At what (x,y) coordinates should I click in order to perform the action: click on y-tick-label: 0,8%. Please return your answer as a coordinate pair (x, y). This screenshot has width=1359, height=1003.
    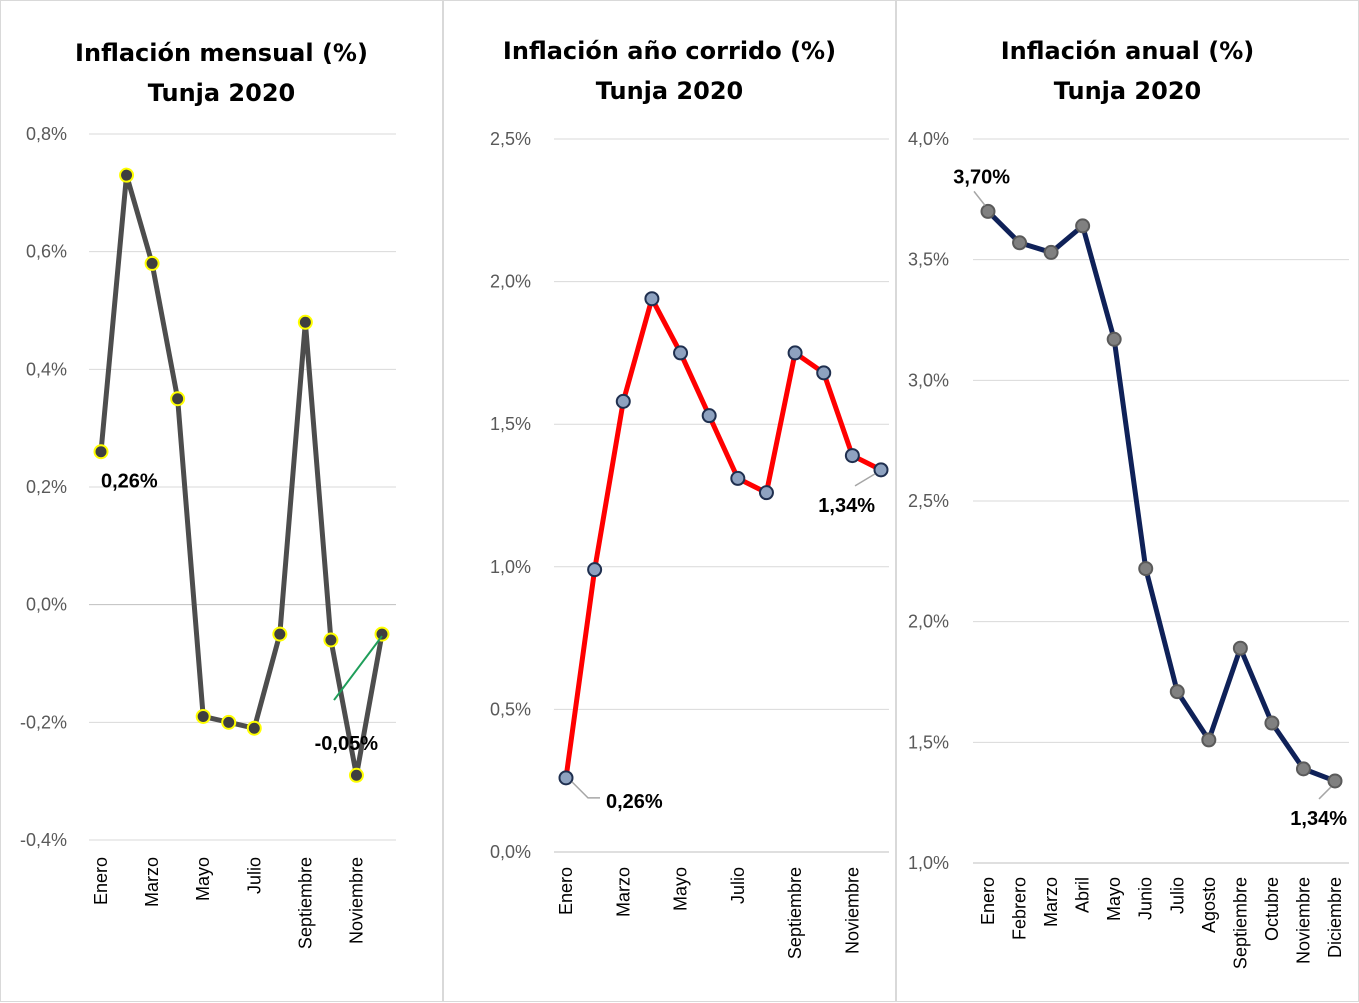
    Looking at the image, I should click on (46, 134).